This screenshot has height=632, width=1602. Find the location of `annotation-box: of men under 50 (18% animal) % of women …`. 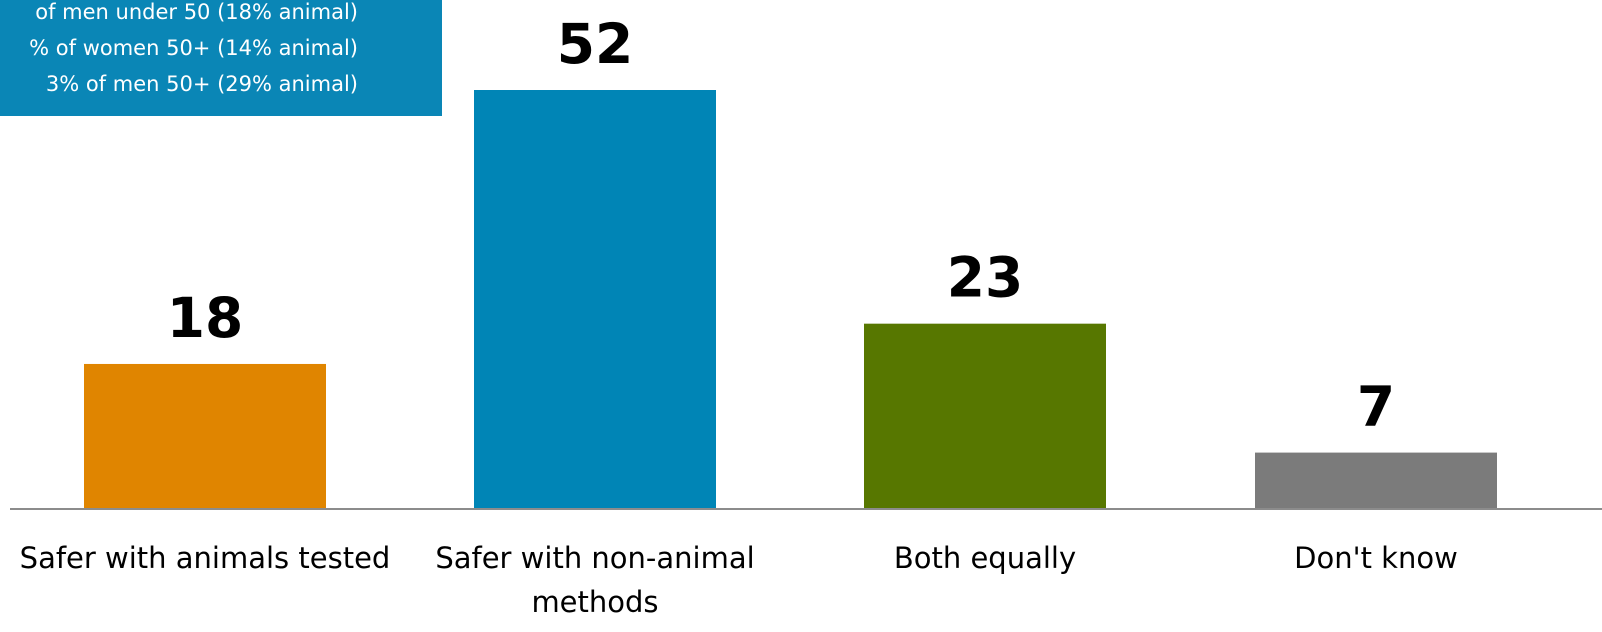

annotation-box: of men under 50 (18% animal) % of women … is located at coordinates (221, 58).